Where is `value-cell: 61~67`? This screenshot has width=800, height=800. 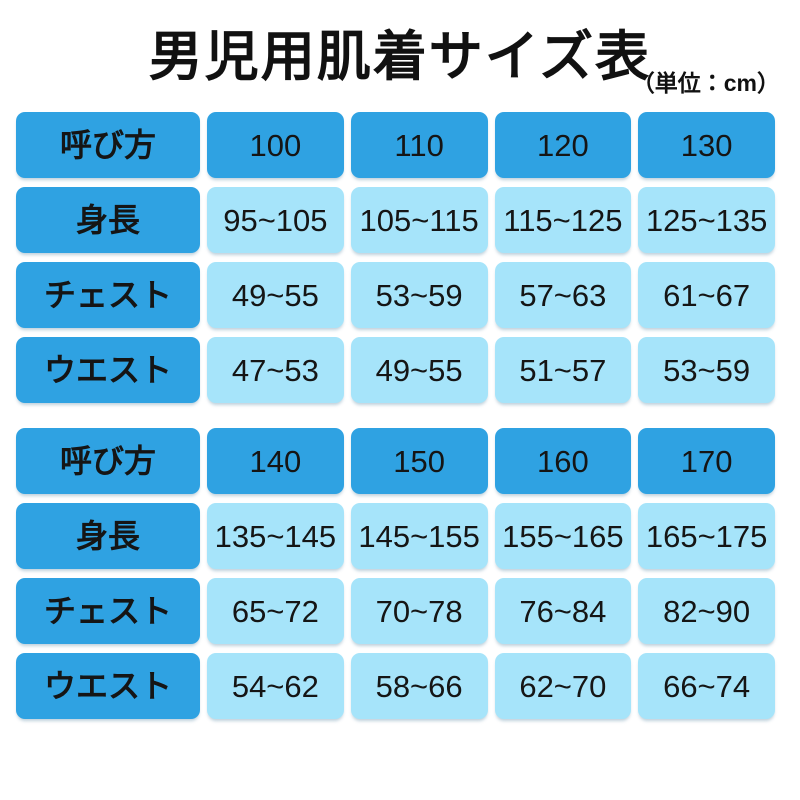
value-cell: 61~67 is located at coordinates (706, 295).